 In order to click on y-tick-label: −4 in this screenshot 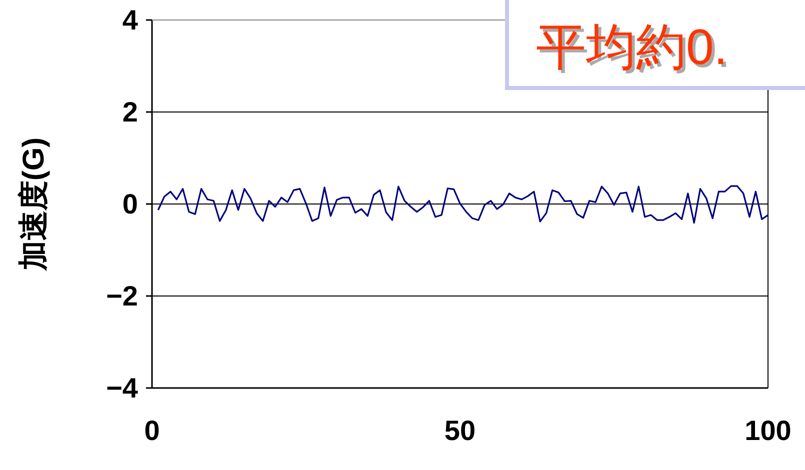, I will do `click(122, 388)`.